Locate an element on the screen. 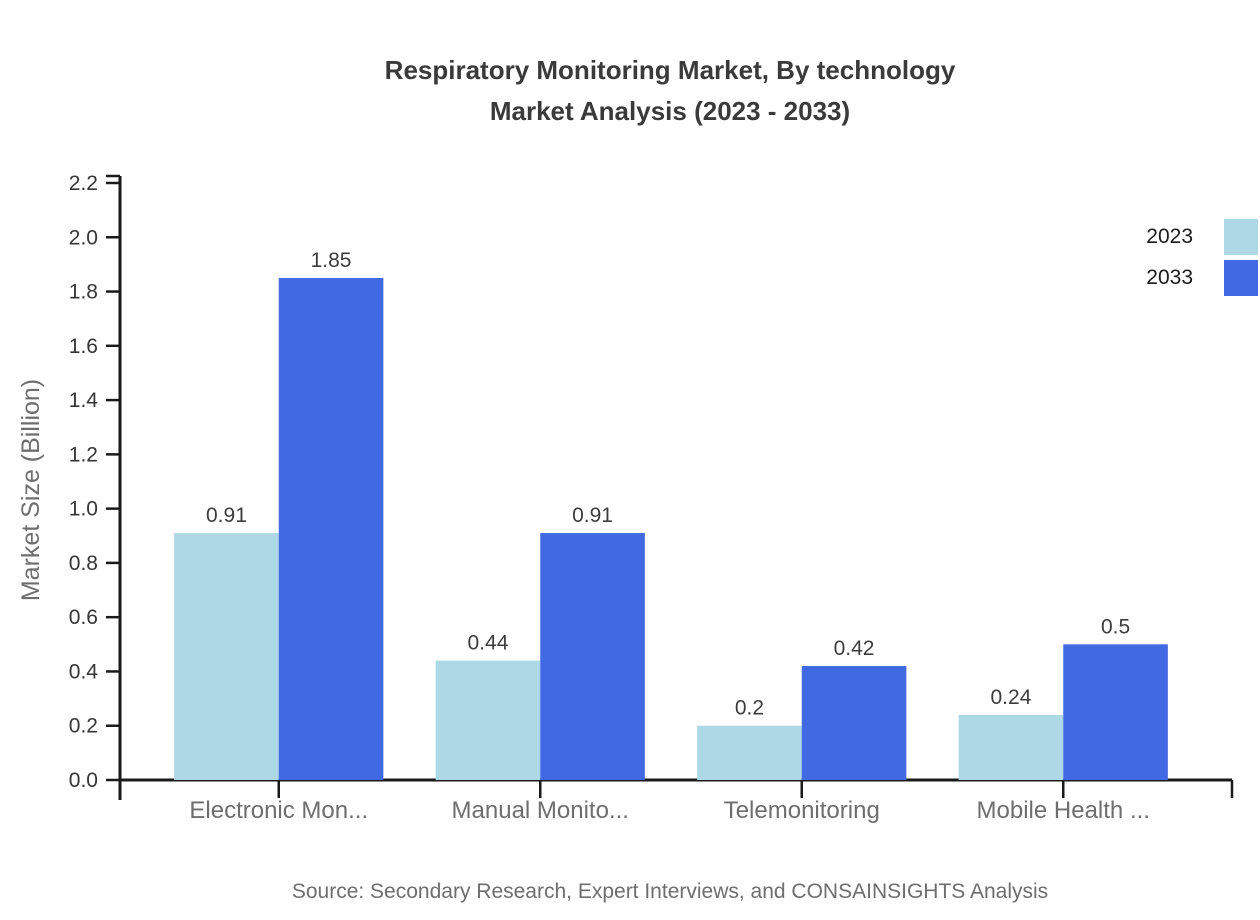  y-tick-label: 0.2 is located at coordinates (83, 726).